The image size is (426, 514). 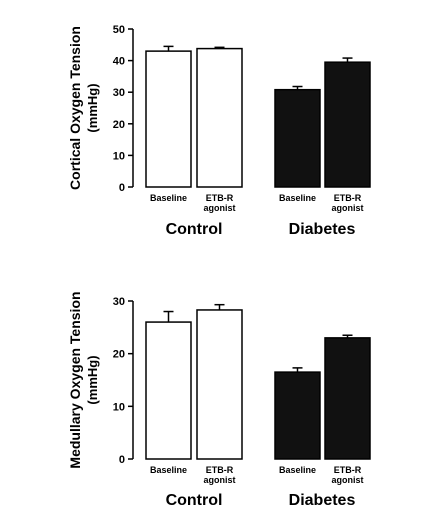 What do you see at coordinates (75, 379) in the screenshot?
I see `y-axis-label: Medullary Oxygen Tension` at bounding box center [75, 379].